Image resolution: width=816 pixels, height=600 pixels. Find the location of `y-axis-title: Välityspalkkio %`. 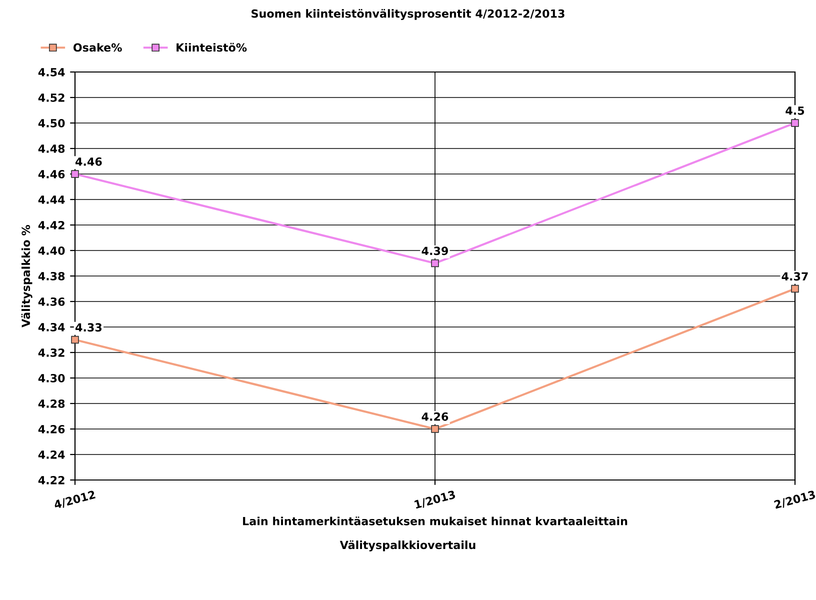

y-axis-title: Välityspalkkio % is located at coordinates (26, 276).